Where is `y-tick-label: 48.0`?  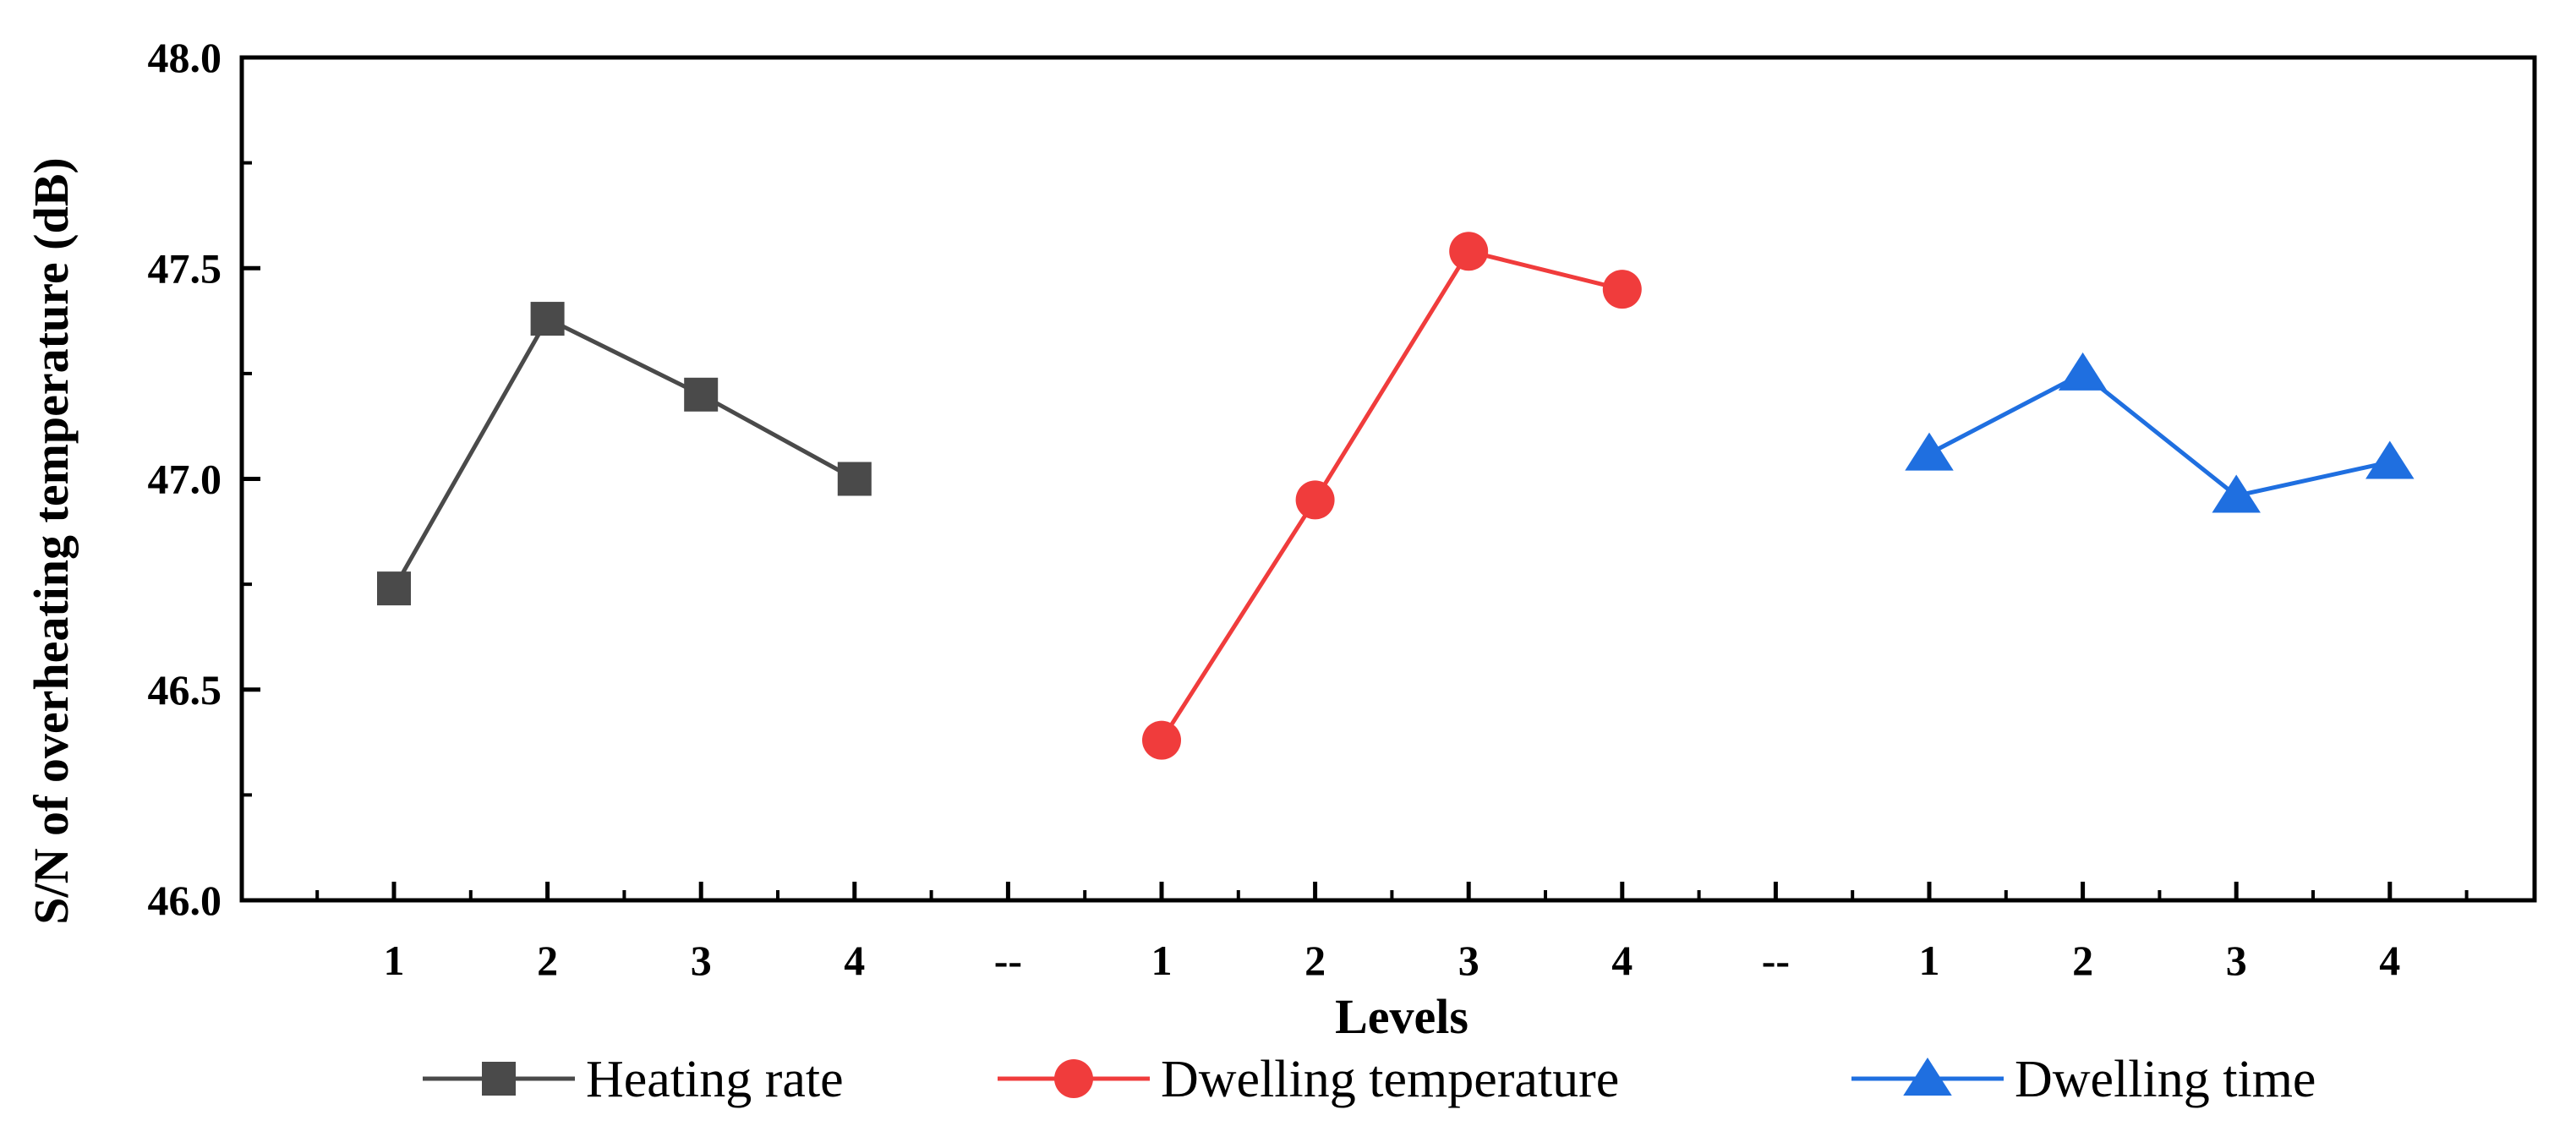
y-tick-label: 48.0 is located at coordinates (185, 57).